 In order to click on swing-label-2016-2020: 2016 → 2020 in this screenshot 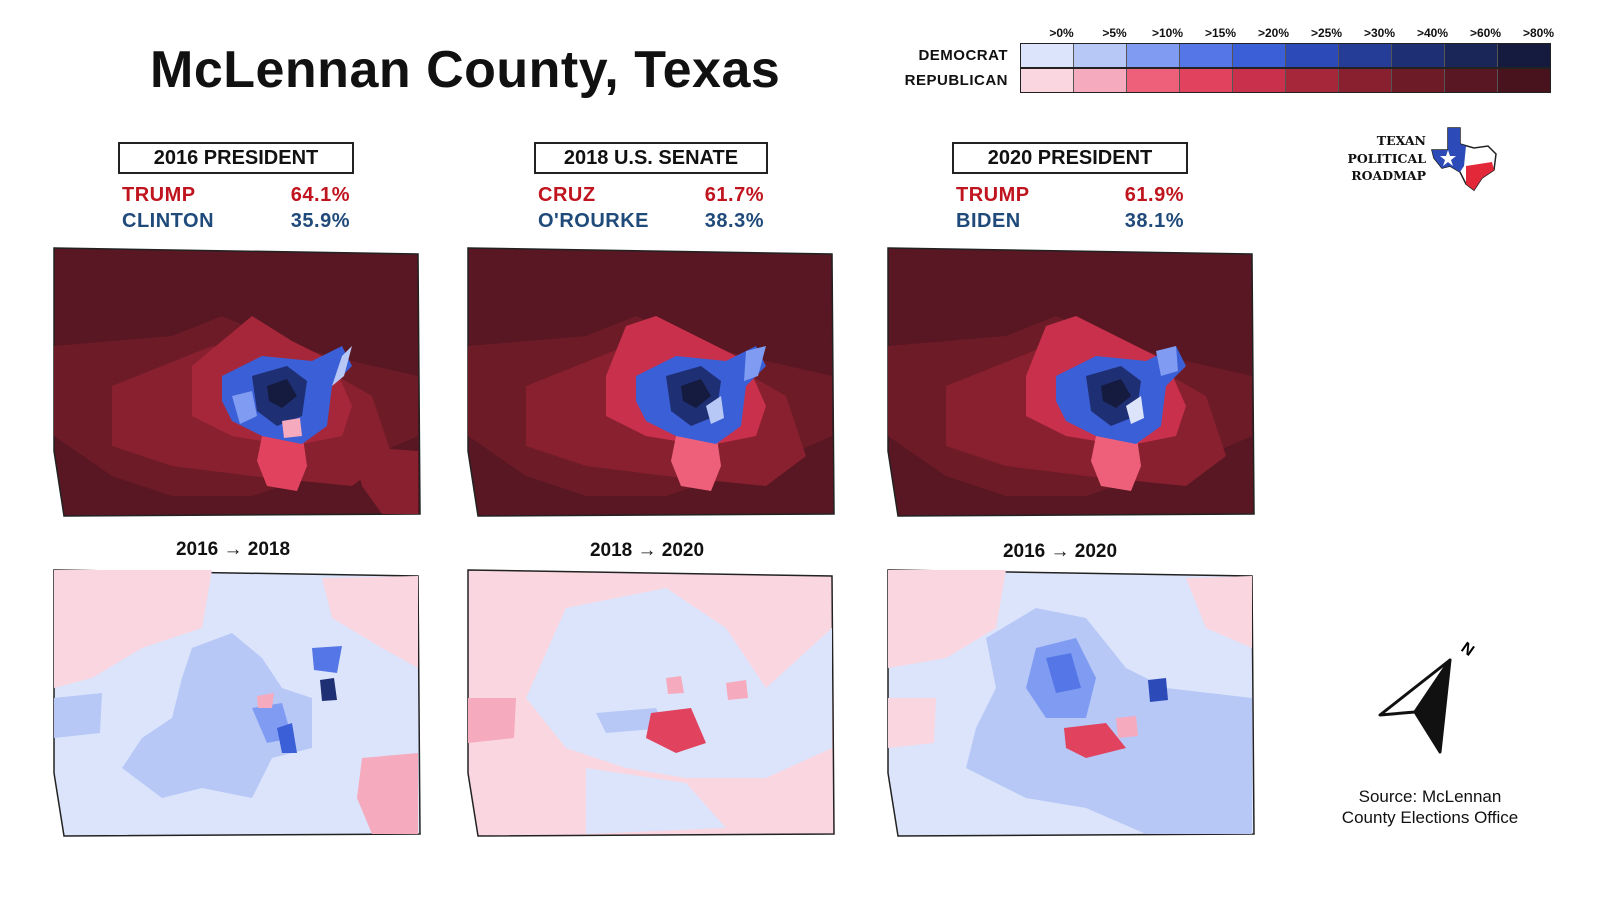, I will do `click(1060, 551)`.